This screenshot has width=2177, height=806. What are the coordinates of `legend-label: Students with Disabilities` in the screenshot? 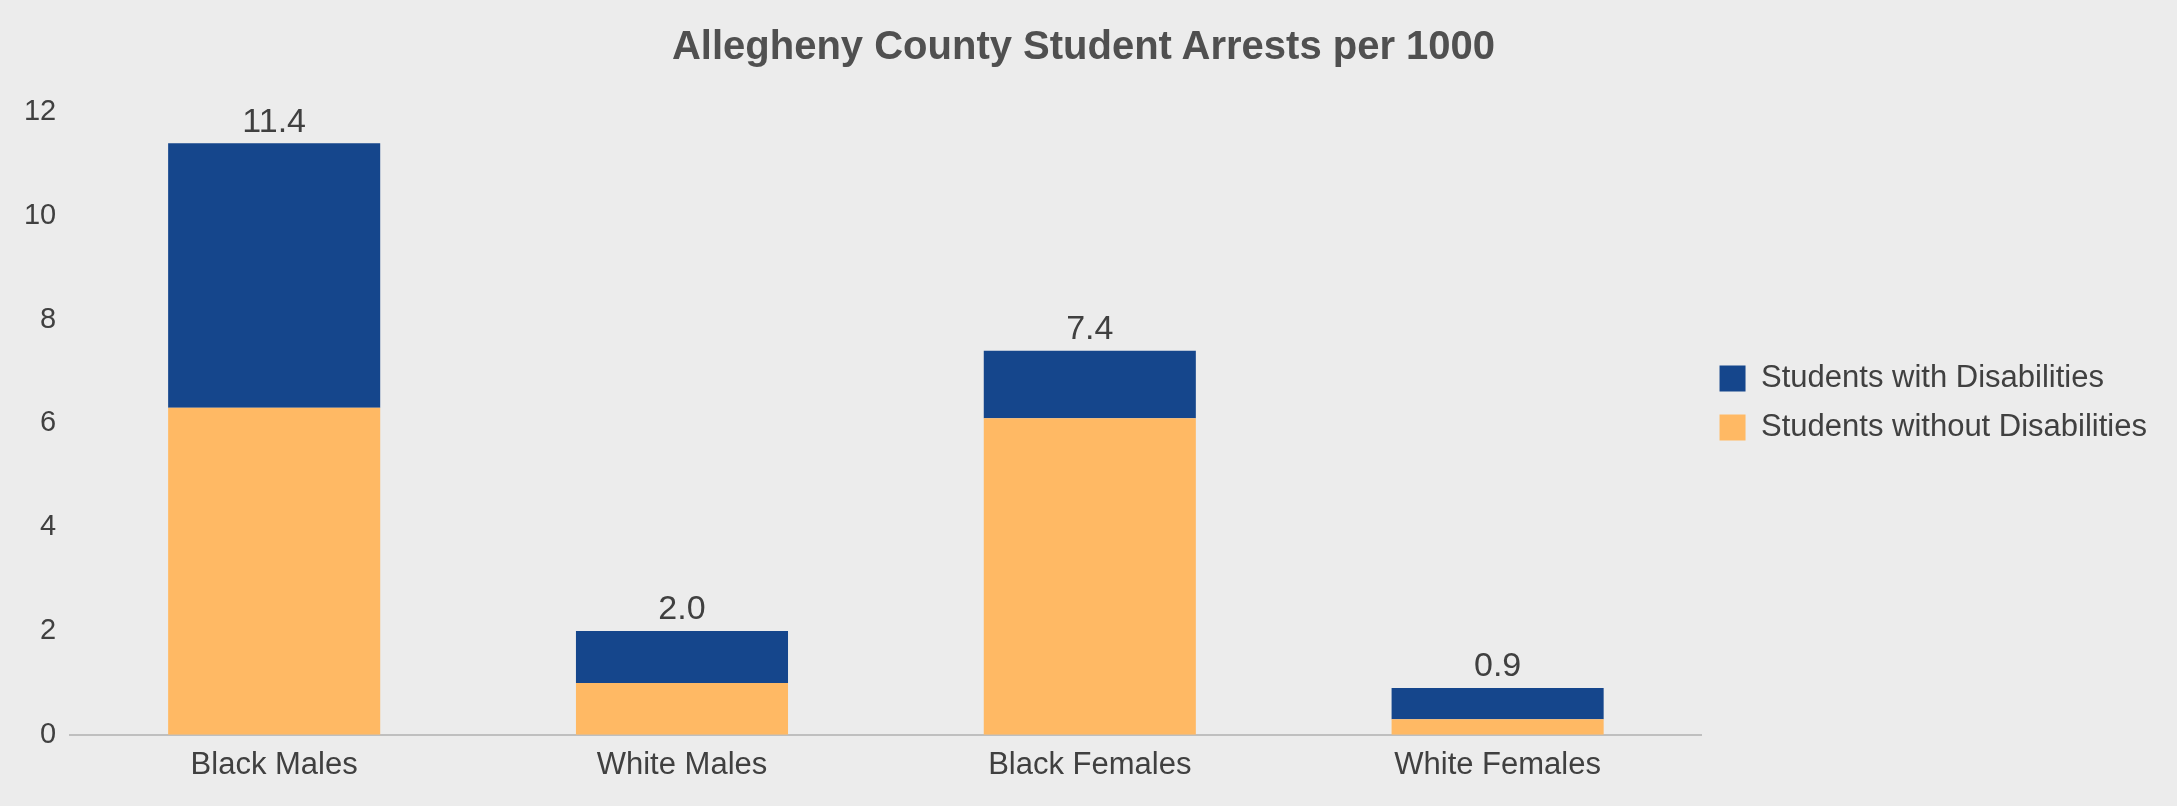 It's located at (1932, 377).